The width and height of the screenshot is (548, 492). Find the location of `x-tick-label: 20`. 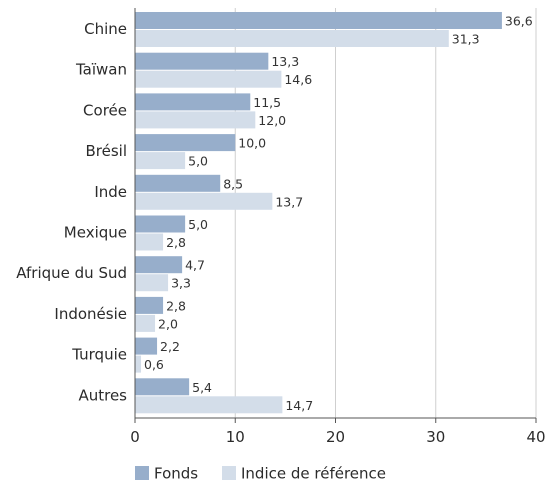

x-tick-label: 20 is located at coordinates (335, 437).